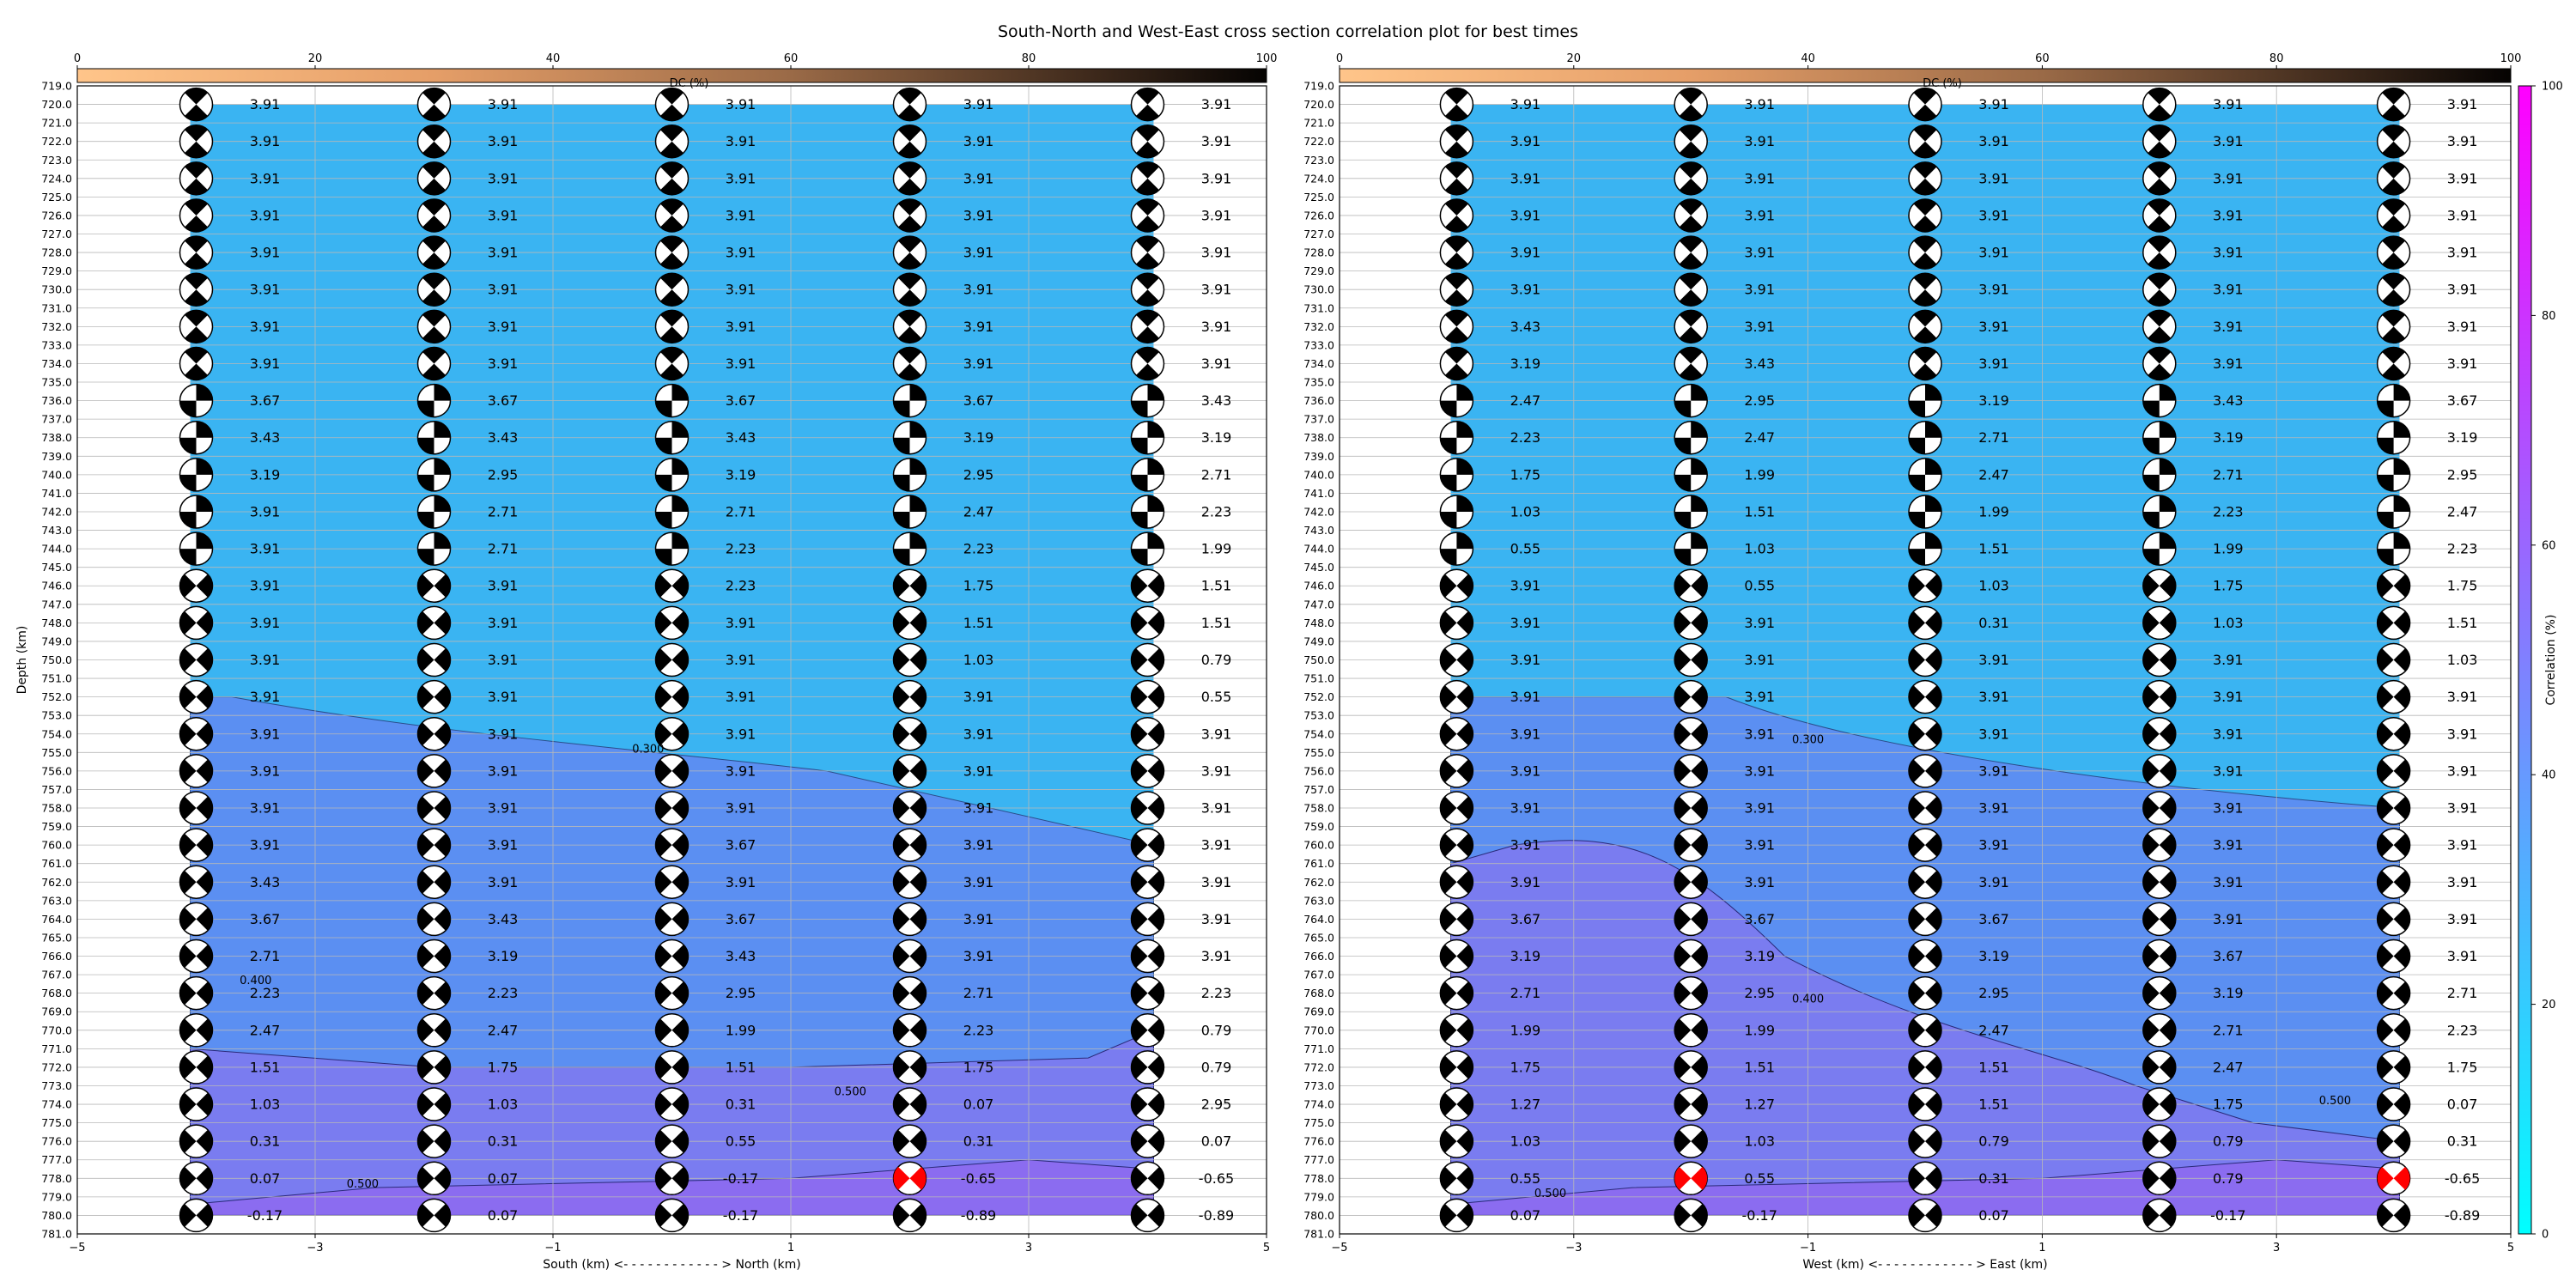  What do you see at coordinates (850, 1091) in the screenshot?
I see `contour-label: 0.500` at bounding box center [850, 1091].